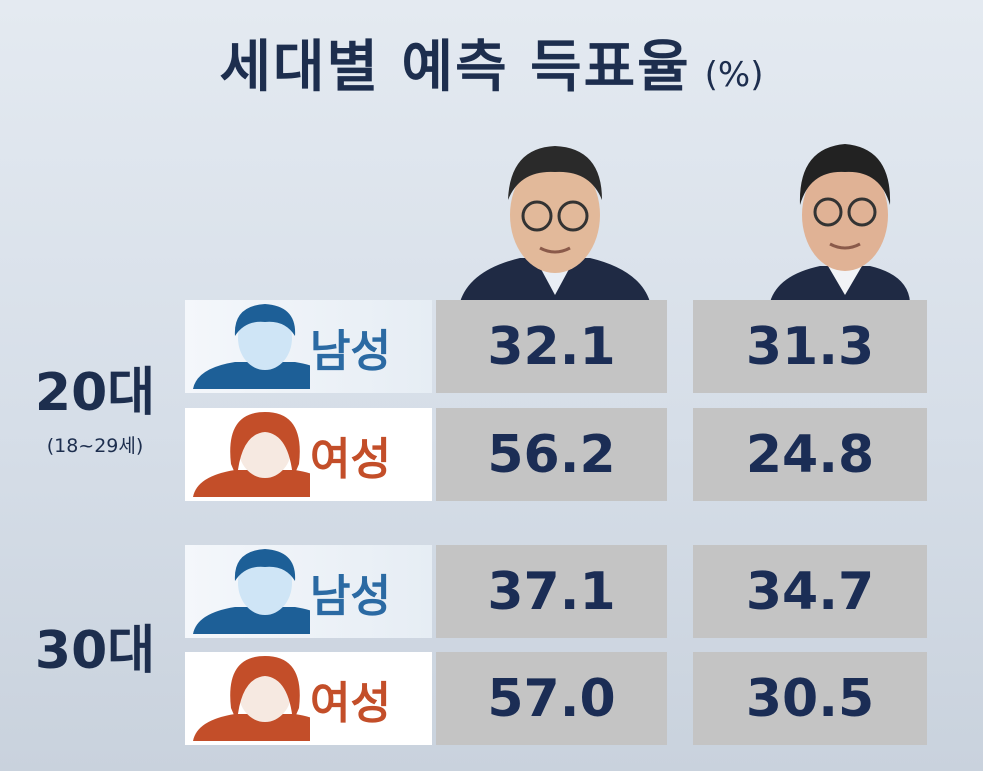  Describe the element at coordinates (810, 346) in the screenshot. I see `value-cell: 31.3` at that location.